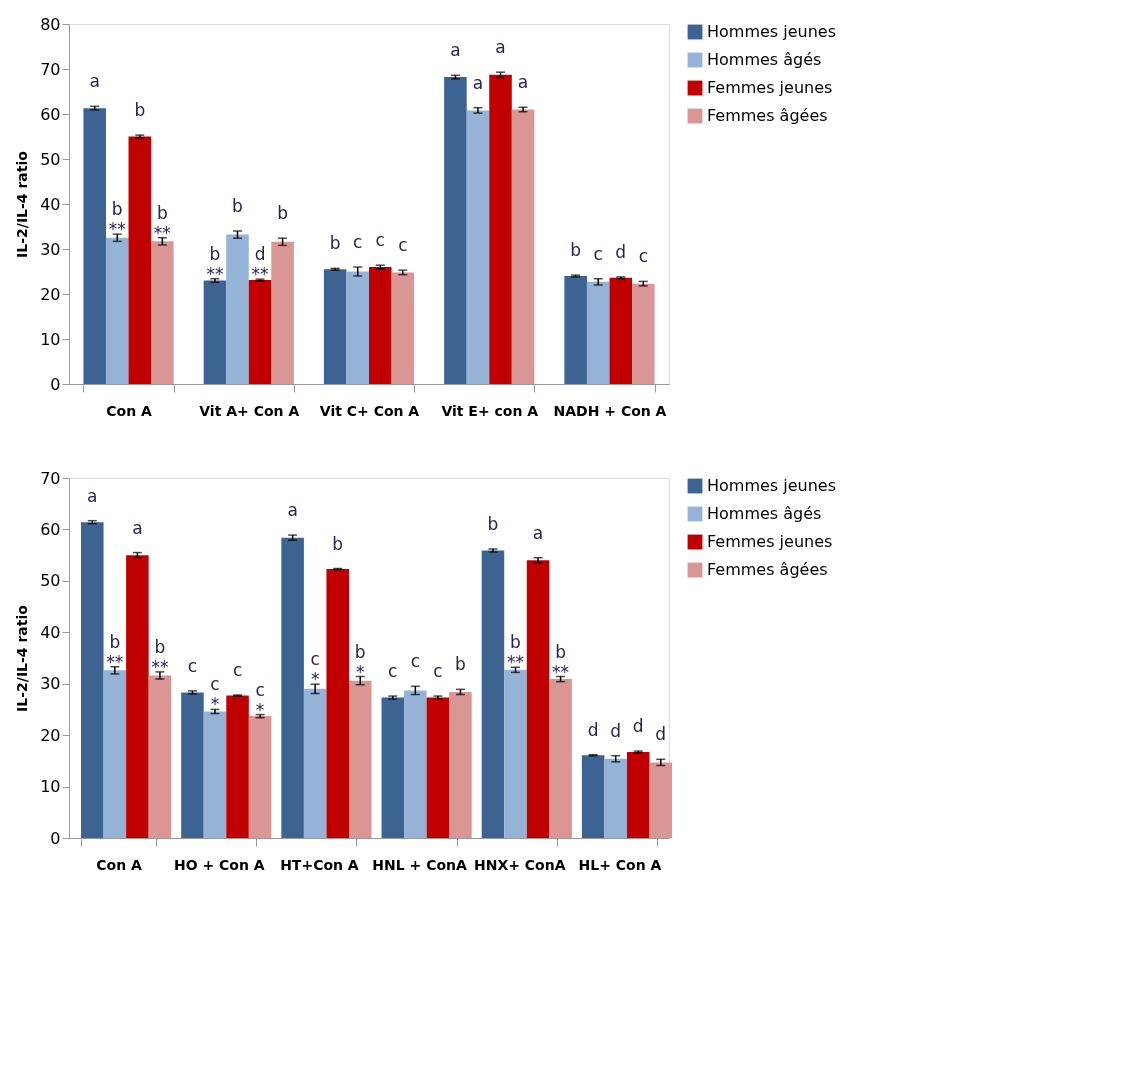  I want to click on y-tick-label: 0, so click(55, 838).